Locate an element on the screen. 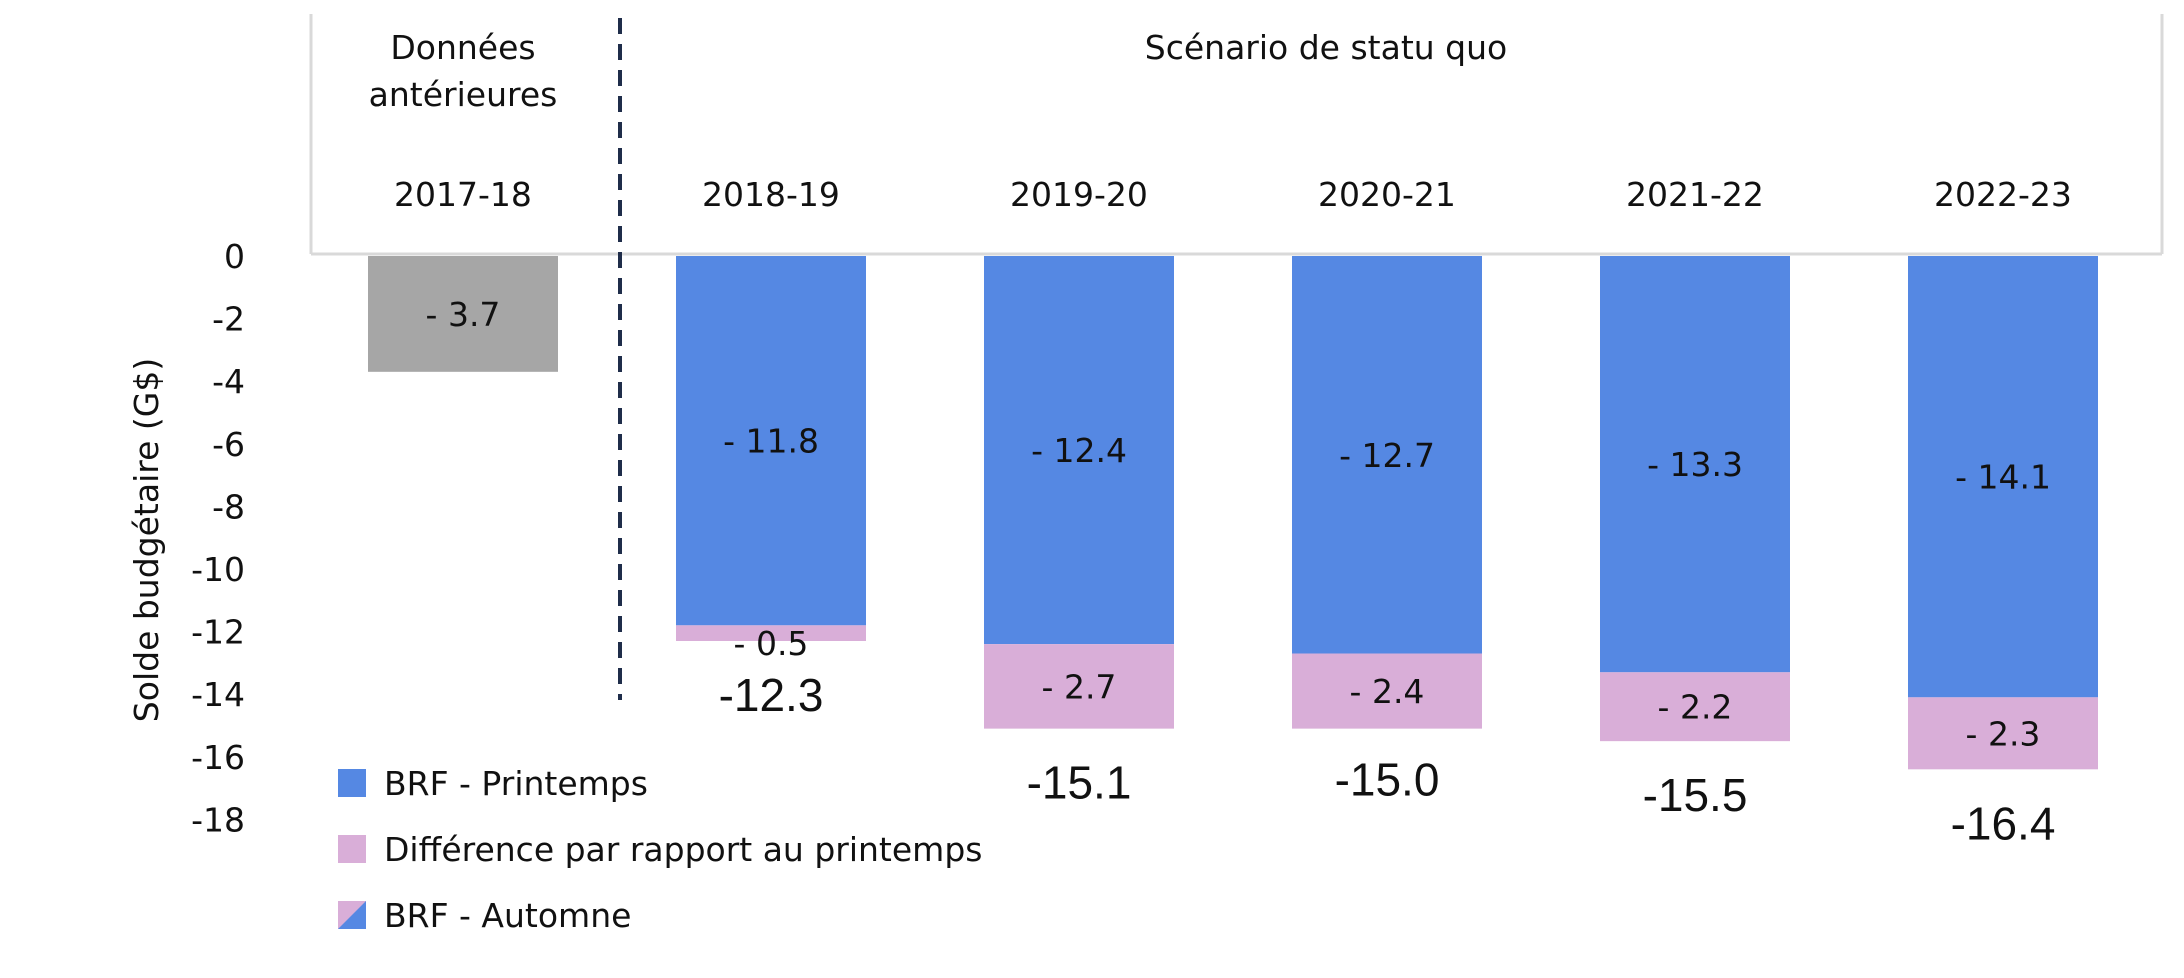 This screenshot has width=2184, height=978. total-label: -15.0 is located at coordinates (1387, 780).